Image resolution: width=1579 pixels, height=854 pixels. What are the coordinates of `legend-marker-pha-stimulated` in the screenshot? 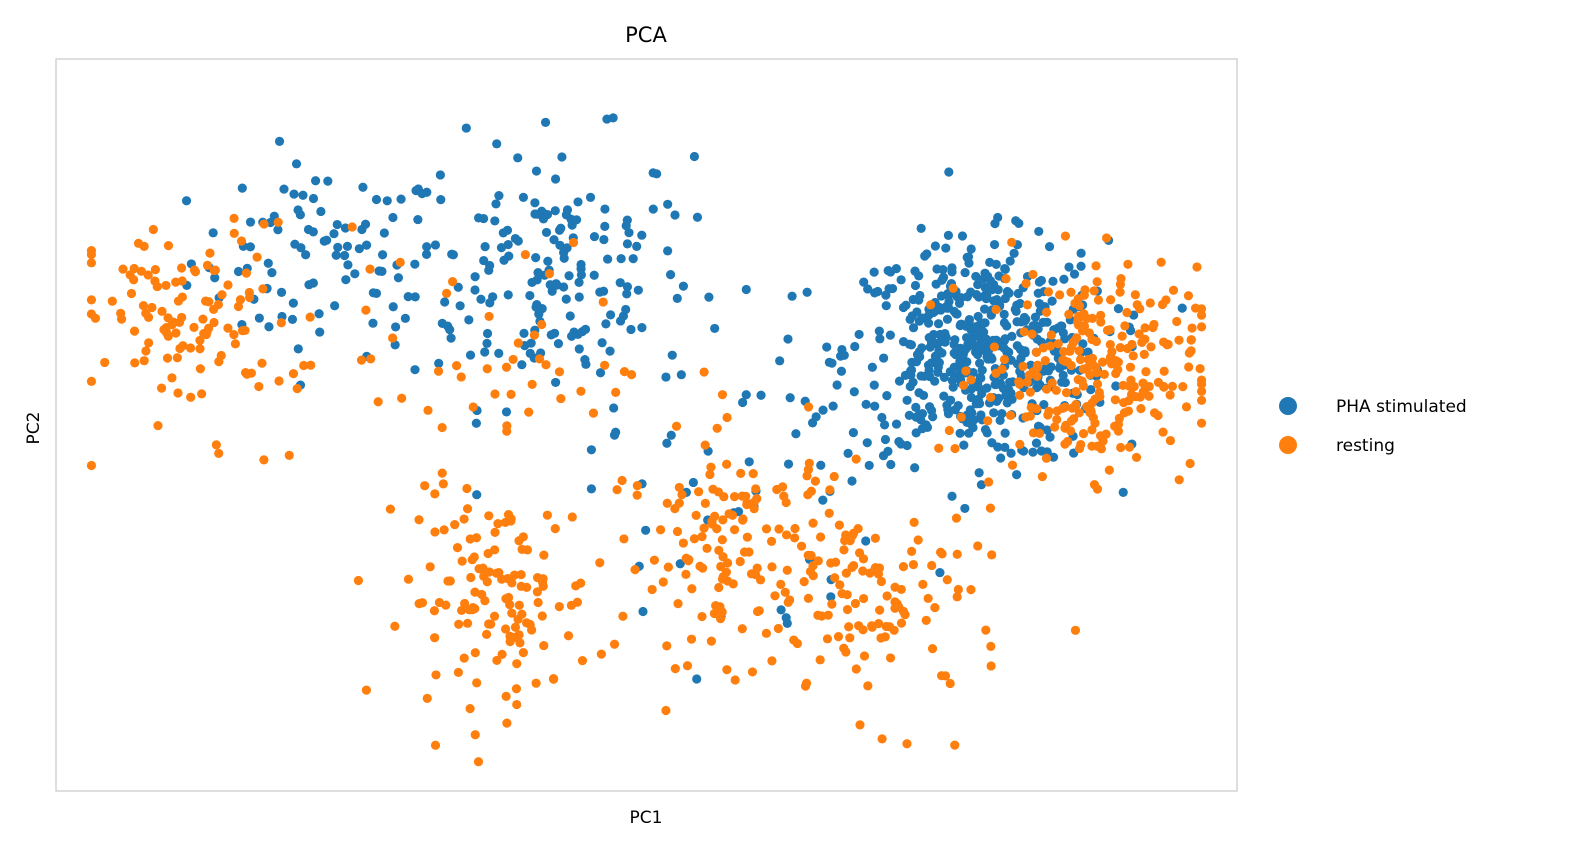 It's located at (1288, 406).